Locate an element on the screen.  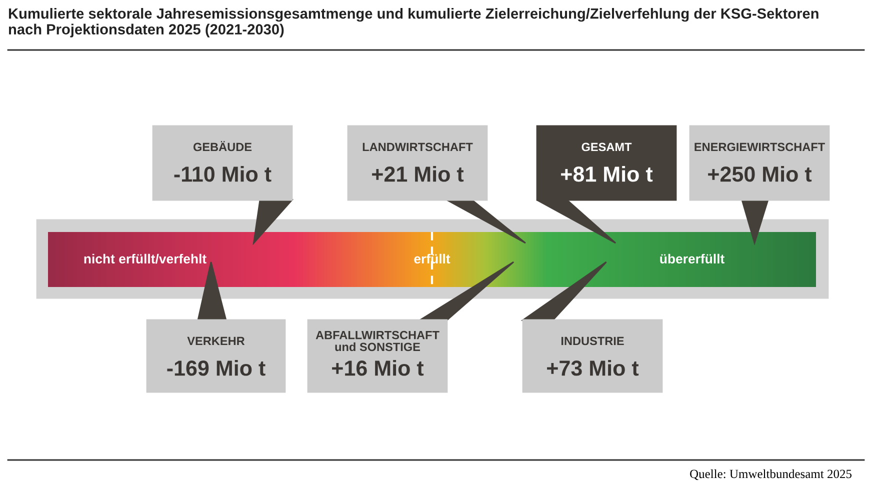
category-label: GEBÄUDE is located at coordinates (222, 146).